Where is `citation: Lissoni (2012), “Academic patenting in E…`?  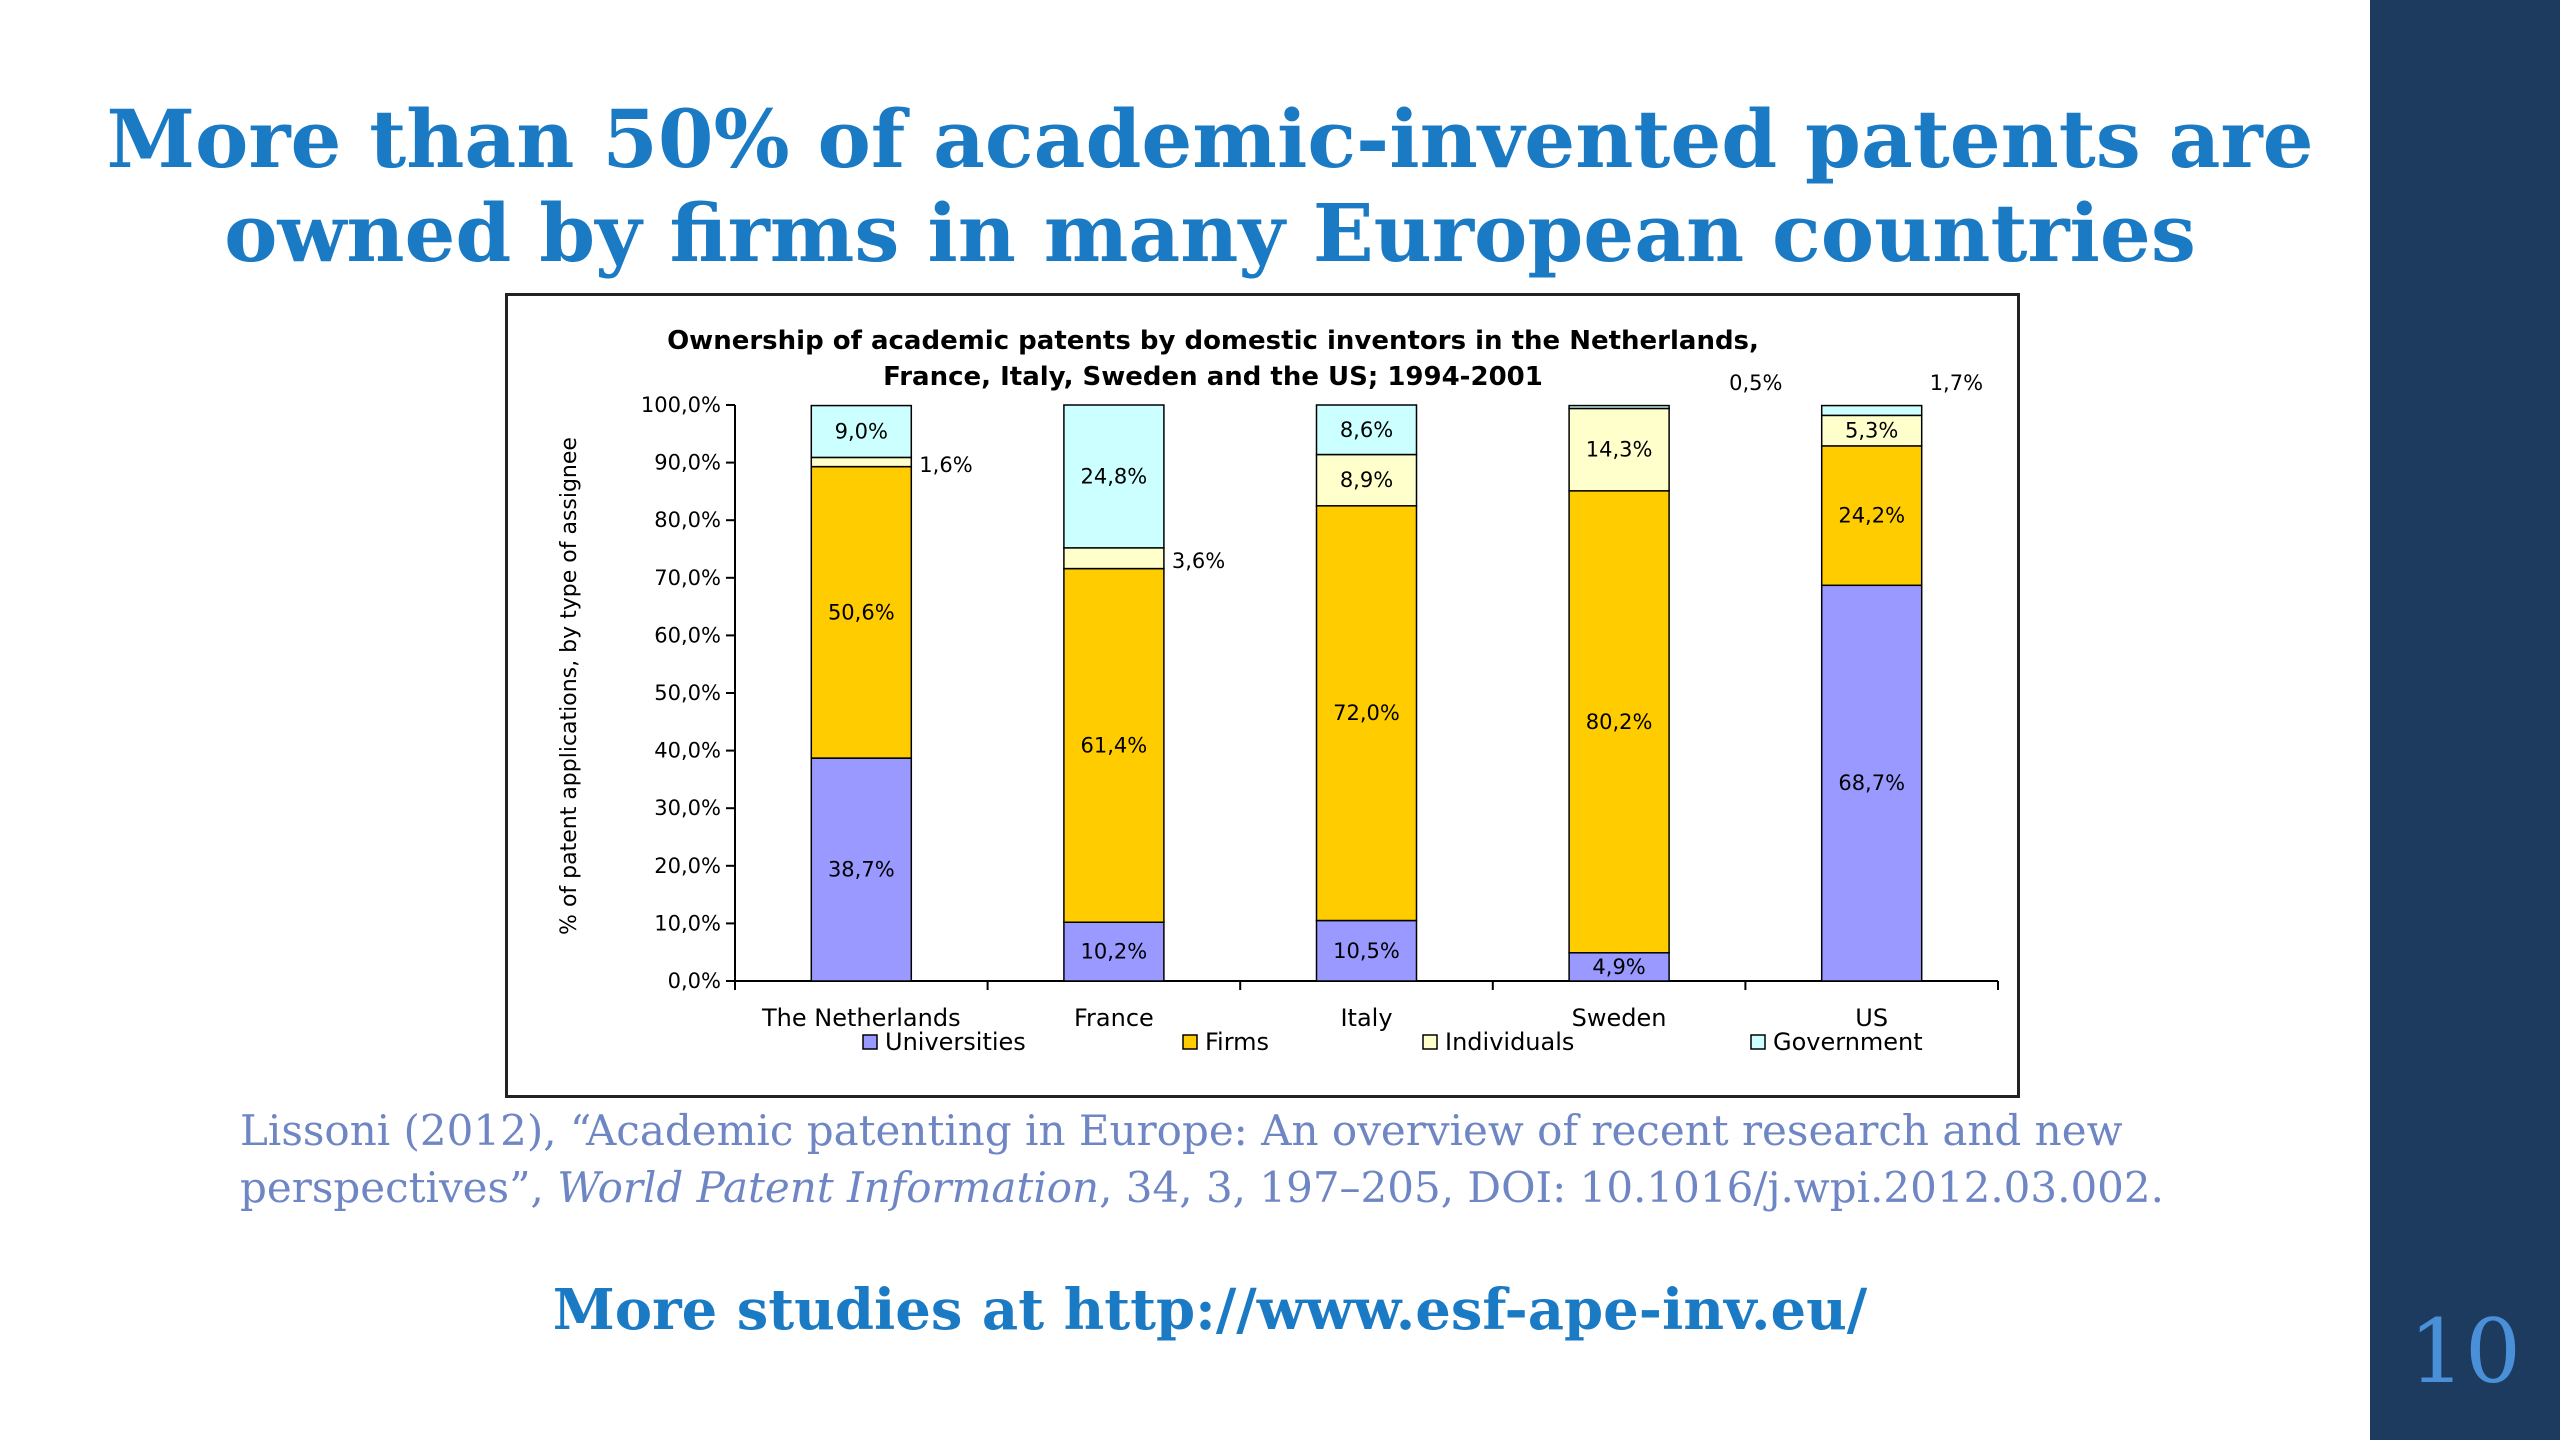
citation: Lissoni (2012), “Academic patenting in E… is located at coordinates (1280, 1159).